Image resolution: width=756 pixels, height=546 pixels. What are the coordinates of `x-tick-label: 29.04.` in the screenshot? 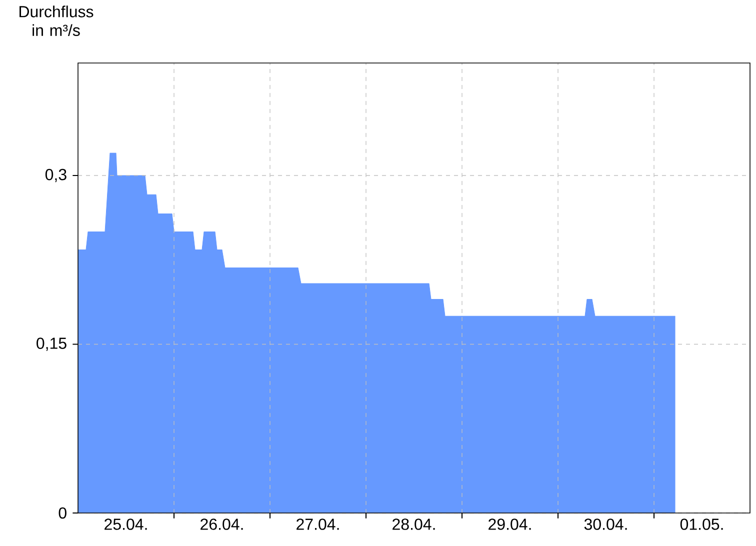 It's located at (509, 524).